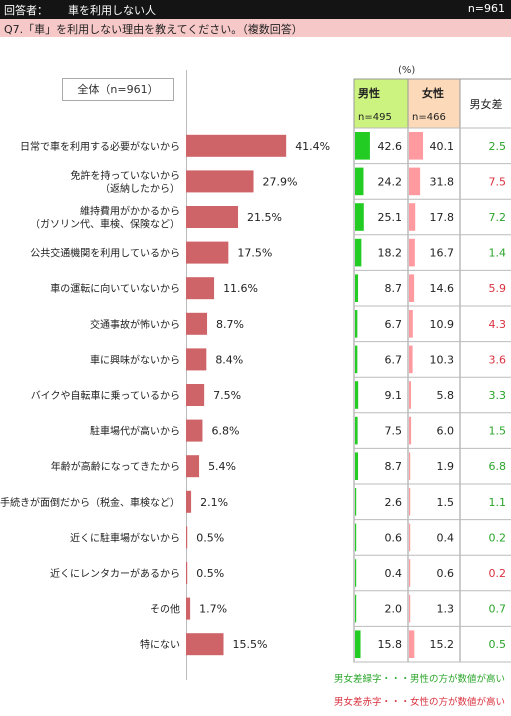  What do you see at coordinates (369, 93) in the screenshot?
I see `male-header: 男性` at bounding box center [369, 93].